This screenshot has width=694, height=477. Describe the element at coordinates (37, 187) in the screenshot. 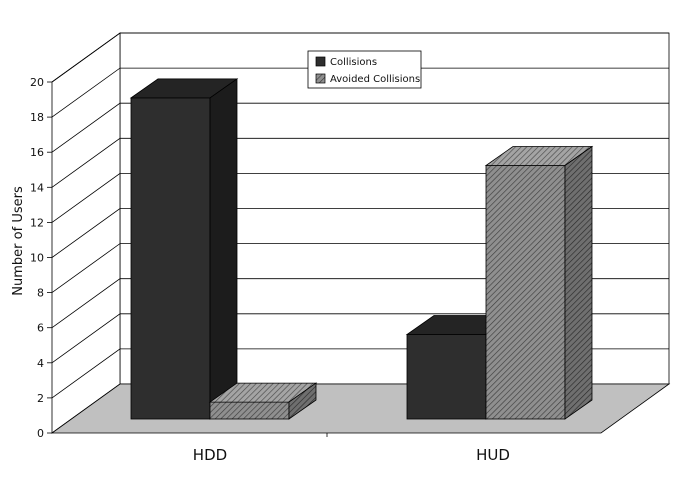

I see `y-tick-label: 14` at that location.